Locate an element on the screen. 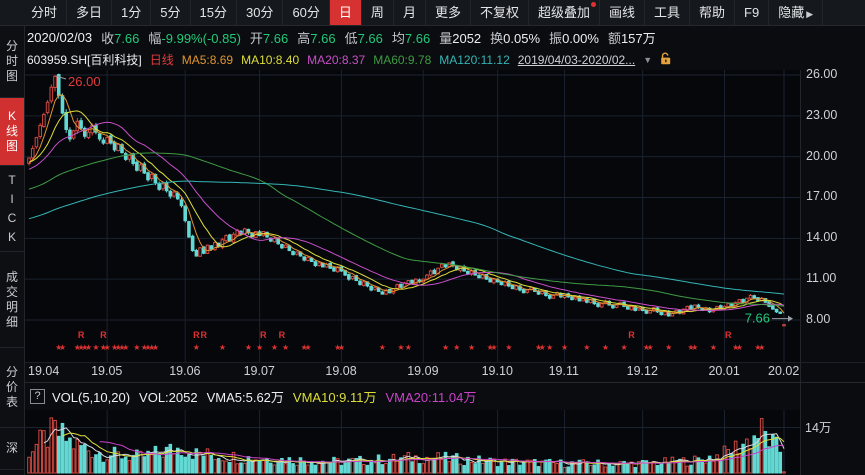 The image size is (865, 475). volume-axis-label: 14万 is located at coordinates (818, 428).